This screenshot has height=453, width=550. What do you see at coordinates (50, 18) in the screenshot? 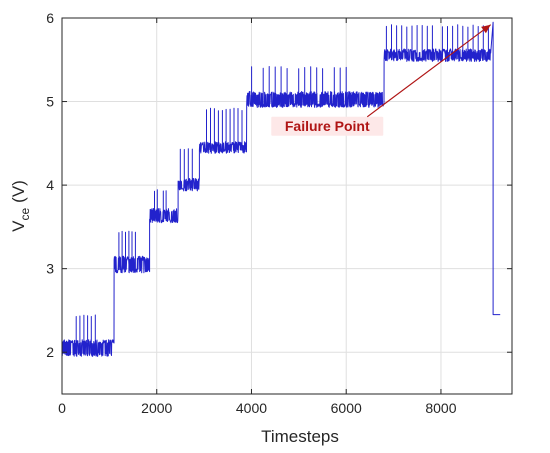
I see `y-tick-label: 6` at bounding box center [50, 18].